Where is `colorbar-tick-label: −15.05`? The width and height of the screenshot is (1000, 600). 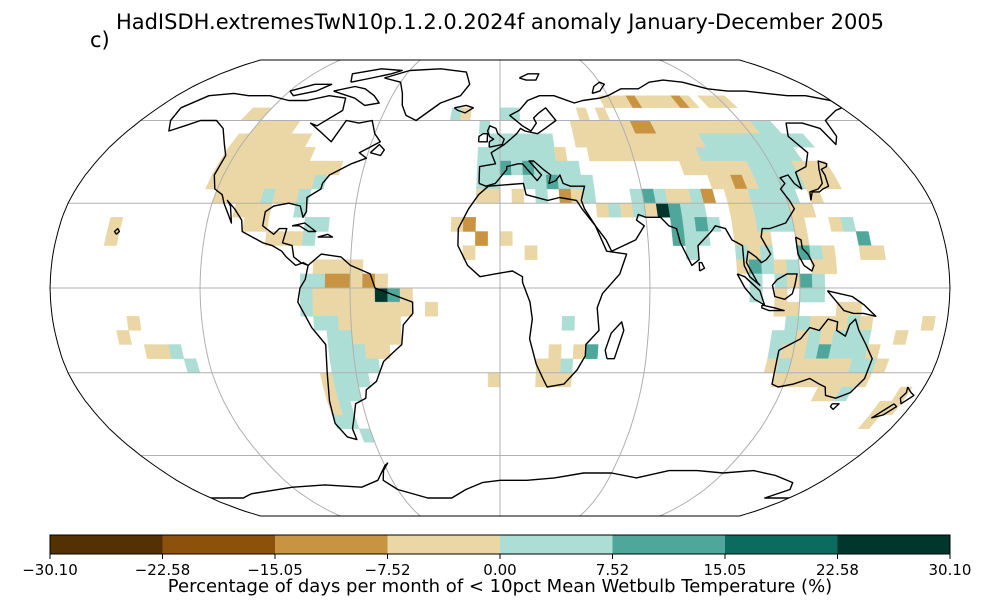
colorbar-tick-label: −15.05 is located at coordinates (275, 570).